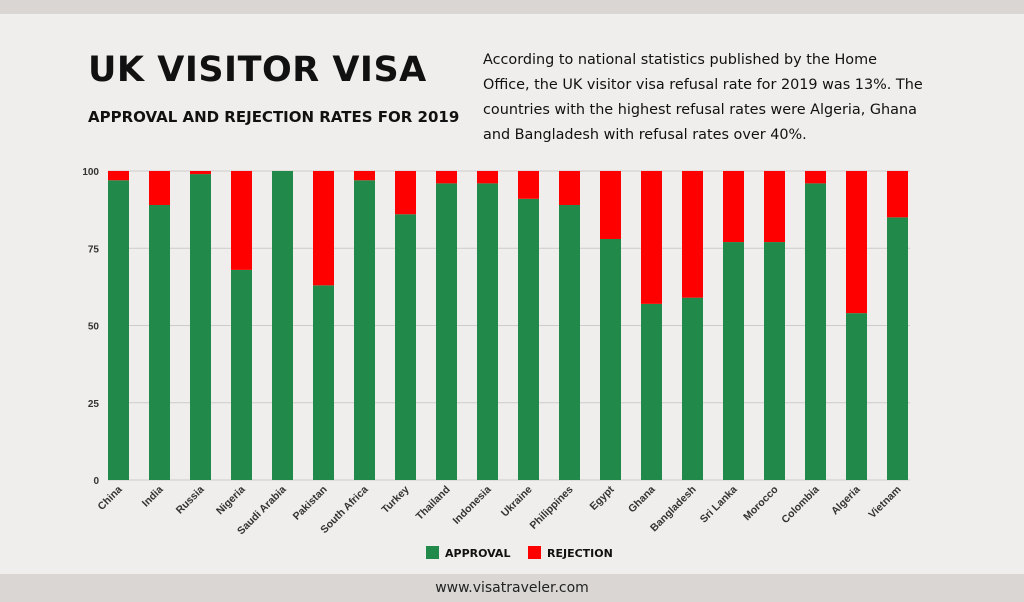  What do you see at coordinates (846, 501) in the screenshot?
I see `x-tick-label: Algeria` at bounding box center [846, 501].